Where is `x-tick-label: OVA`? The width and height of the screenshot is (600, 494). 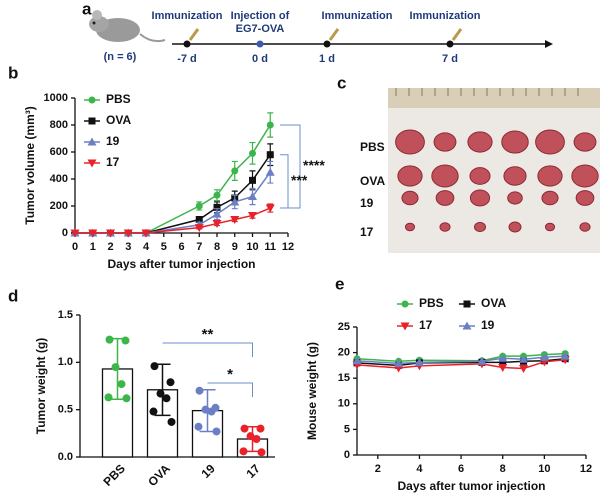
x-tick-label: OVA is located at coordinates (159, 475).